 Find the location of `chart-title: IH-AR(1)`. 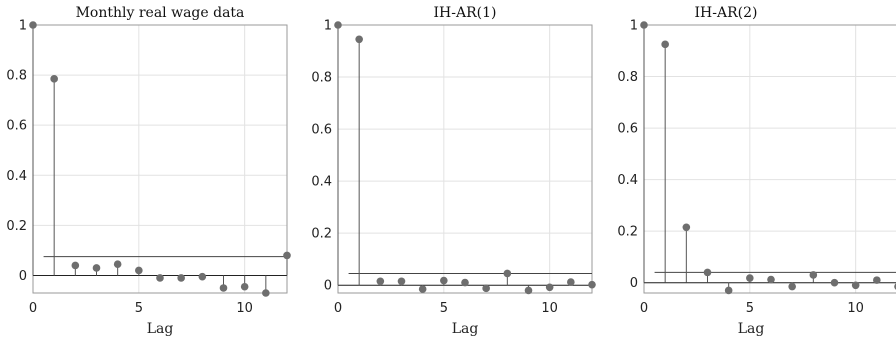

chart-title: IH-AR(1) is located at coordinates (465, 13).